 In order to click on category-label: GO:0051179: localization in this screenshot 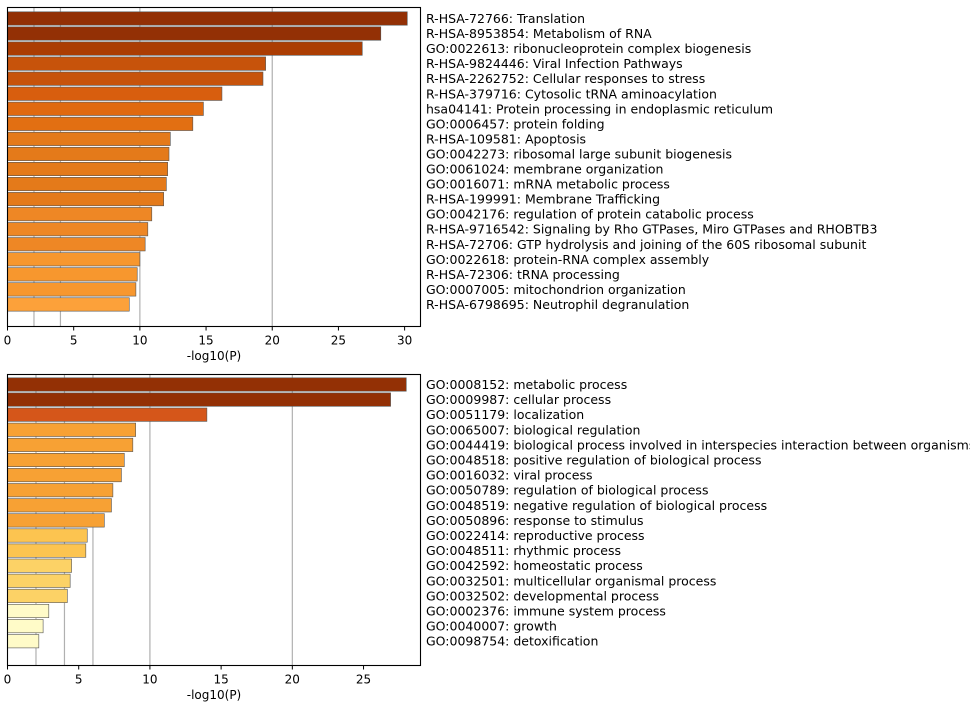, I will do `click(505, 414)`.